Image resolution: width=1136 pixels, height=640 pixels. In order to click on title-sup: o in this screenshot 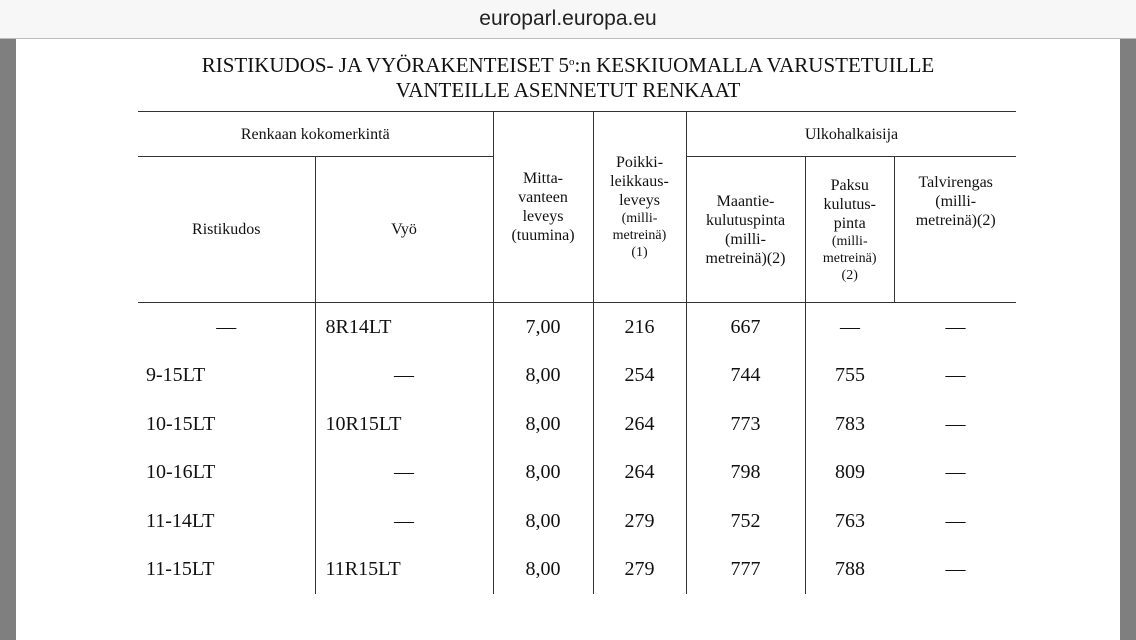, I will do `click(572, 62)`.